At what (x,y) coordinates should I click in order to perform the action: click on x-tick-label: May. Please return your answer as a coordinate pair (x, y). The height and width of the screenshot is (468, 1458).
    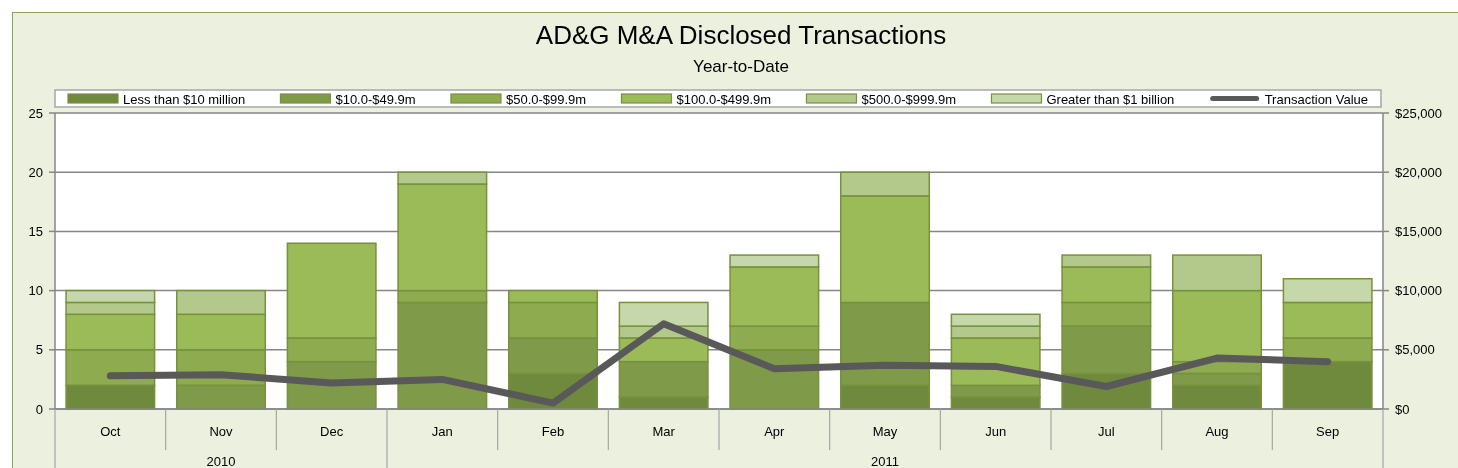
    Looking at the image, I should click on (885, 431).